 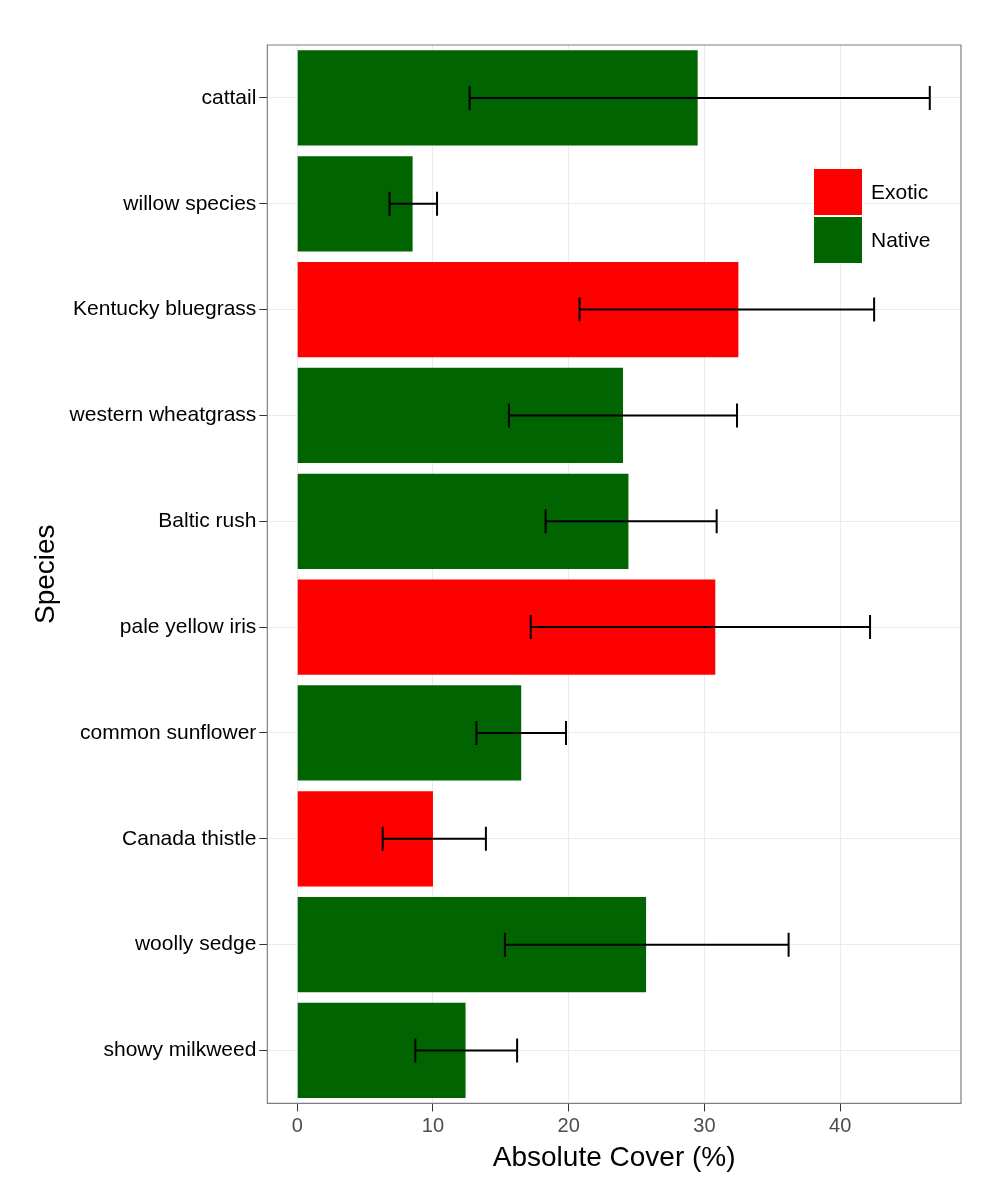 I want to click on y-tick-label: western wheatgrass, so click(x=162, y=414).